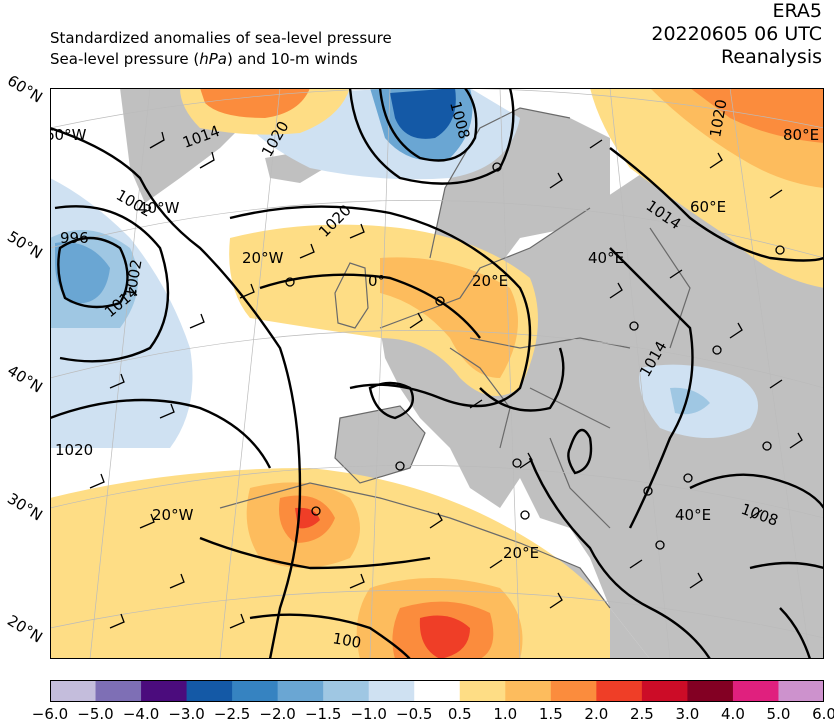 The height and width of the screenshot is (725, 834). What do you see at coordinates (25, 507) in the screenshot?
I see `lat-label-30n: 30°N` at bounding box center [25, 507].